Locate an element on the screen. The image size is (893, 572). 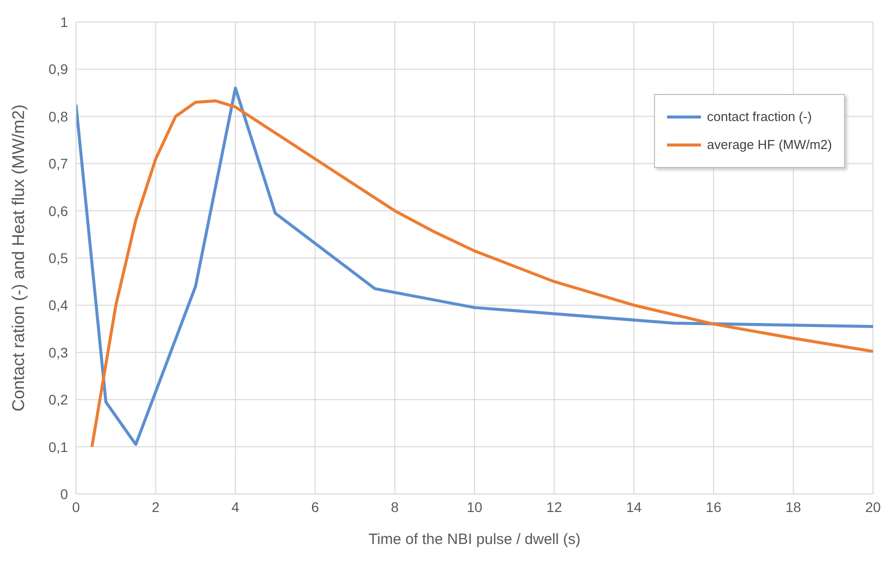
y-tick-label: 0,9 is located at coordinates (58, 69).